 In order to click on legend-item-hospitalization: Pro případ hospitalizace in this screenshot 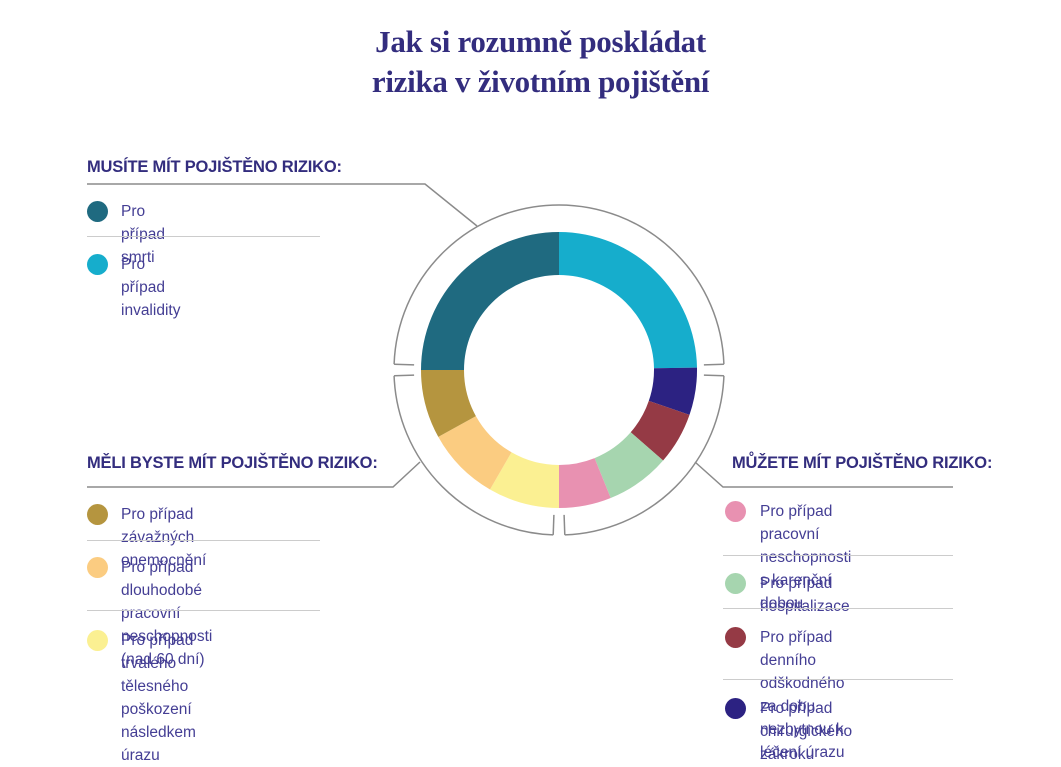, I will do `click(787, 595)`.